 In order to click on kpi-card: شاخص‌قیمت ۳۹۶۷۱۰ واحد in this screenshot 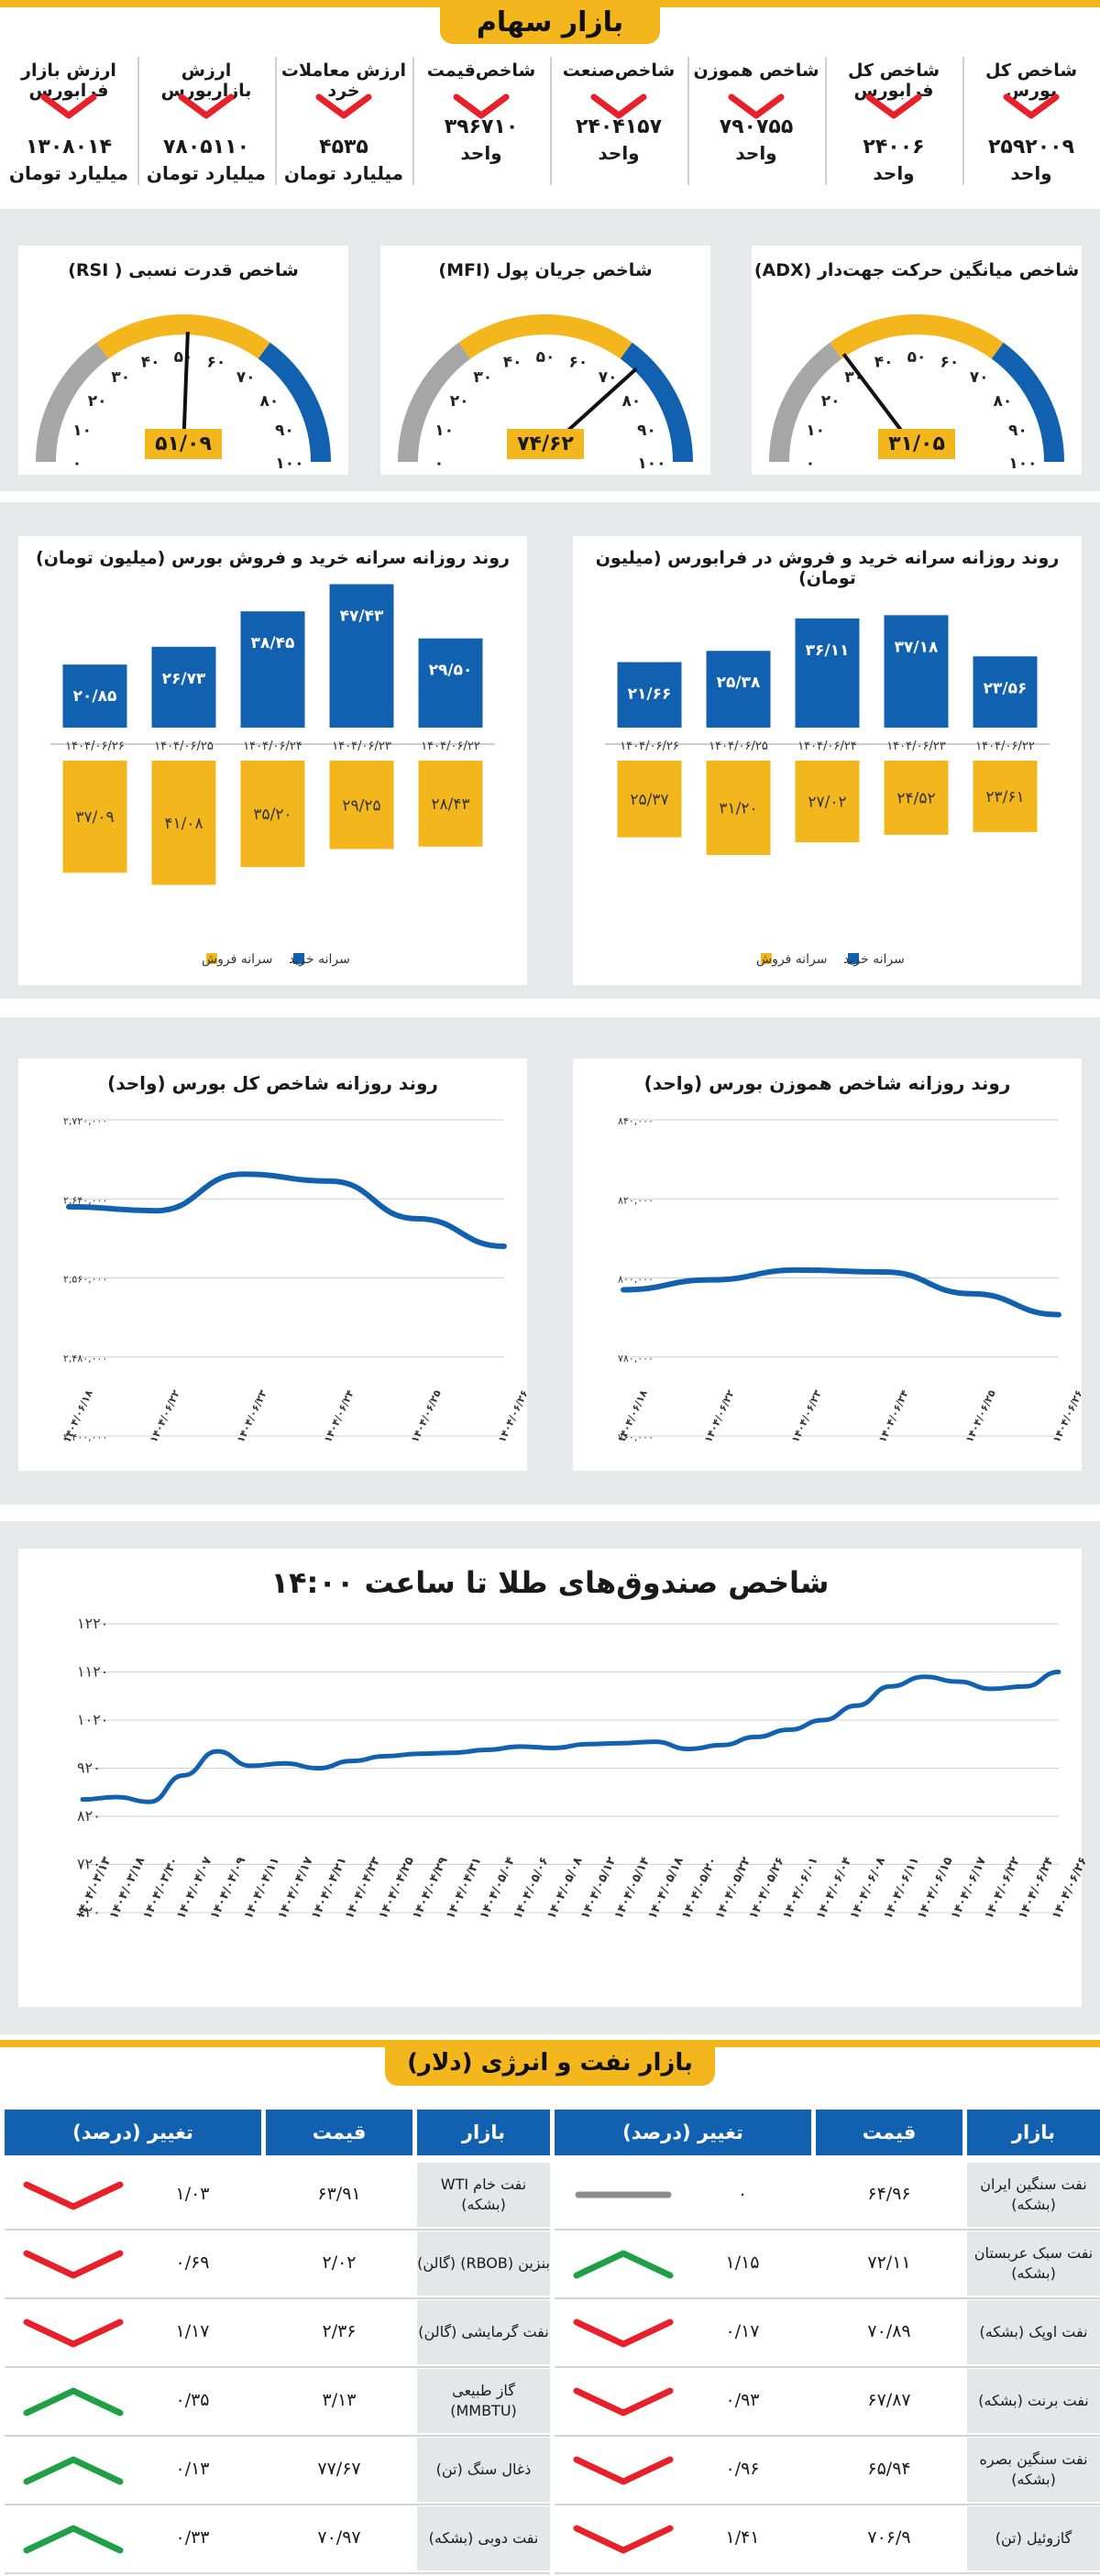, I will do `click(481, 124)`.